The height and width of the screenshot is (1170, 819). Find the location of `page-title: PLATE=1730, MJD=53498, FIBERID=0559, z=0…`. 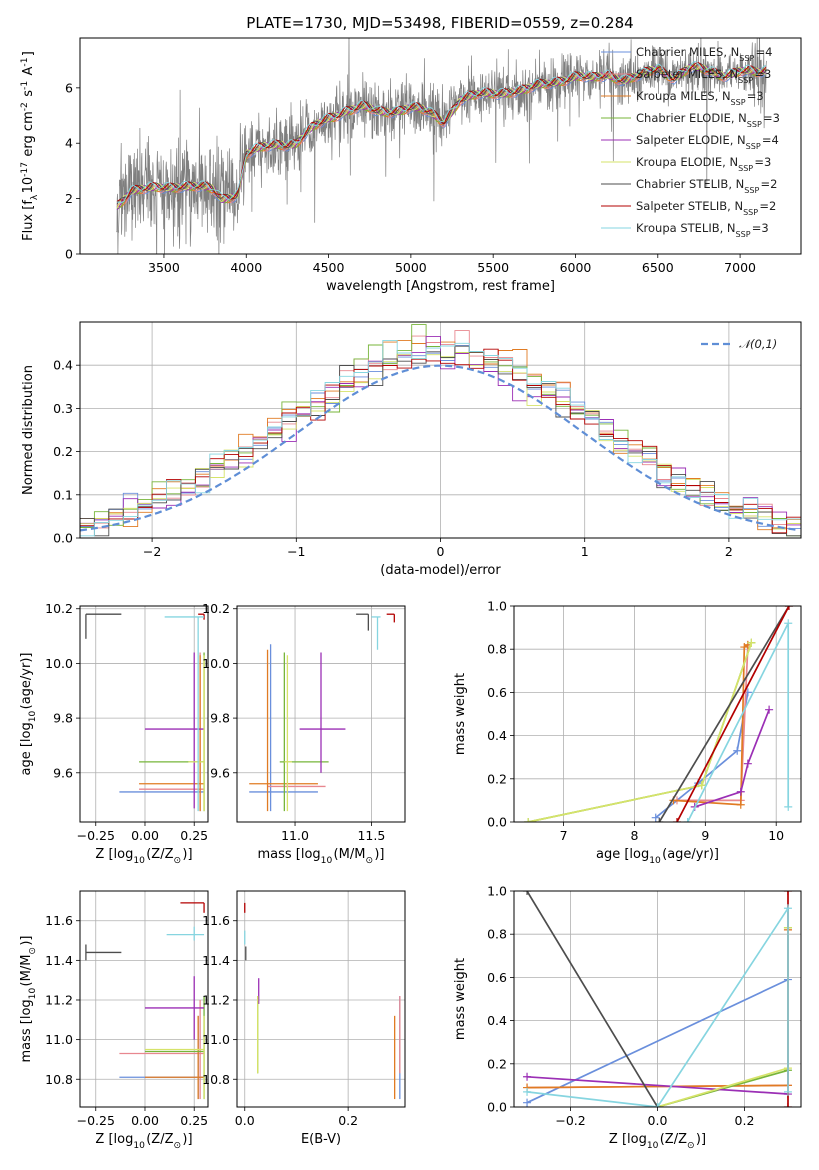

page-title: PLATE=1730, MJD=53498, FIBERID=0559, z=0… is located at coordinates (439, 23).